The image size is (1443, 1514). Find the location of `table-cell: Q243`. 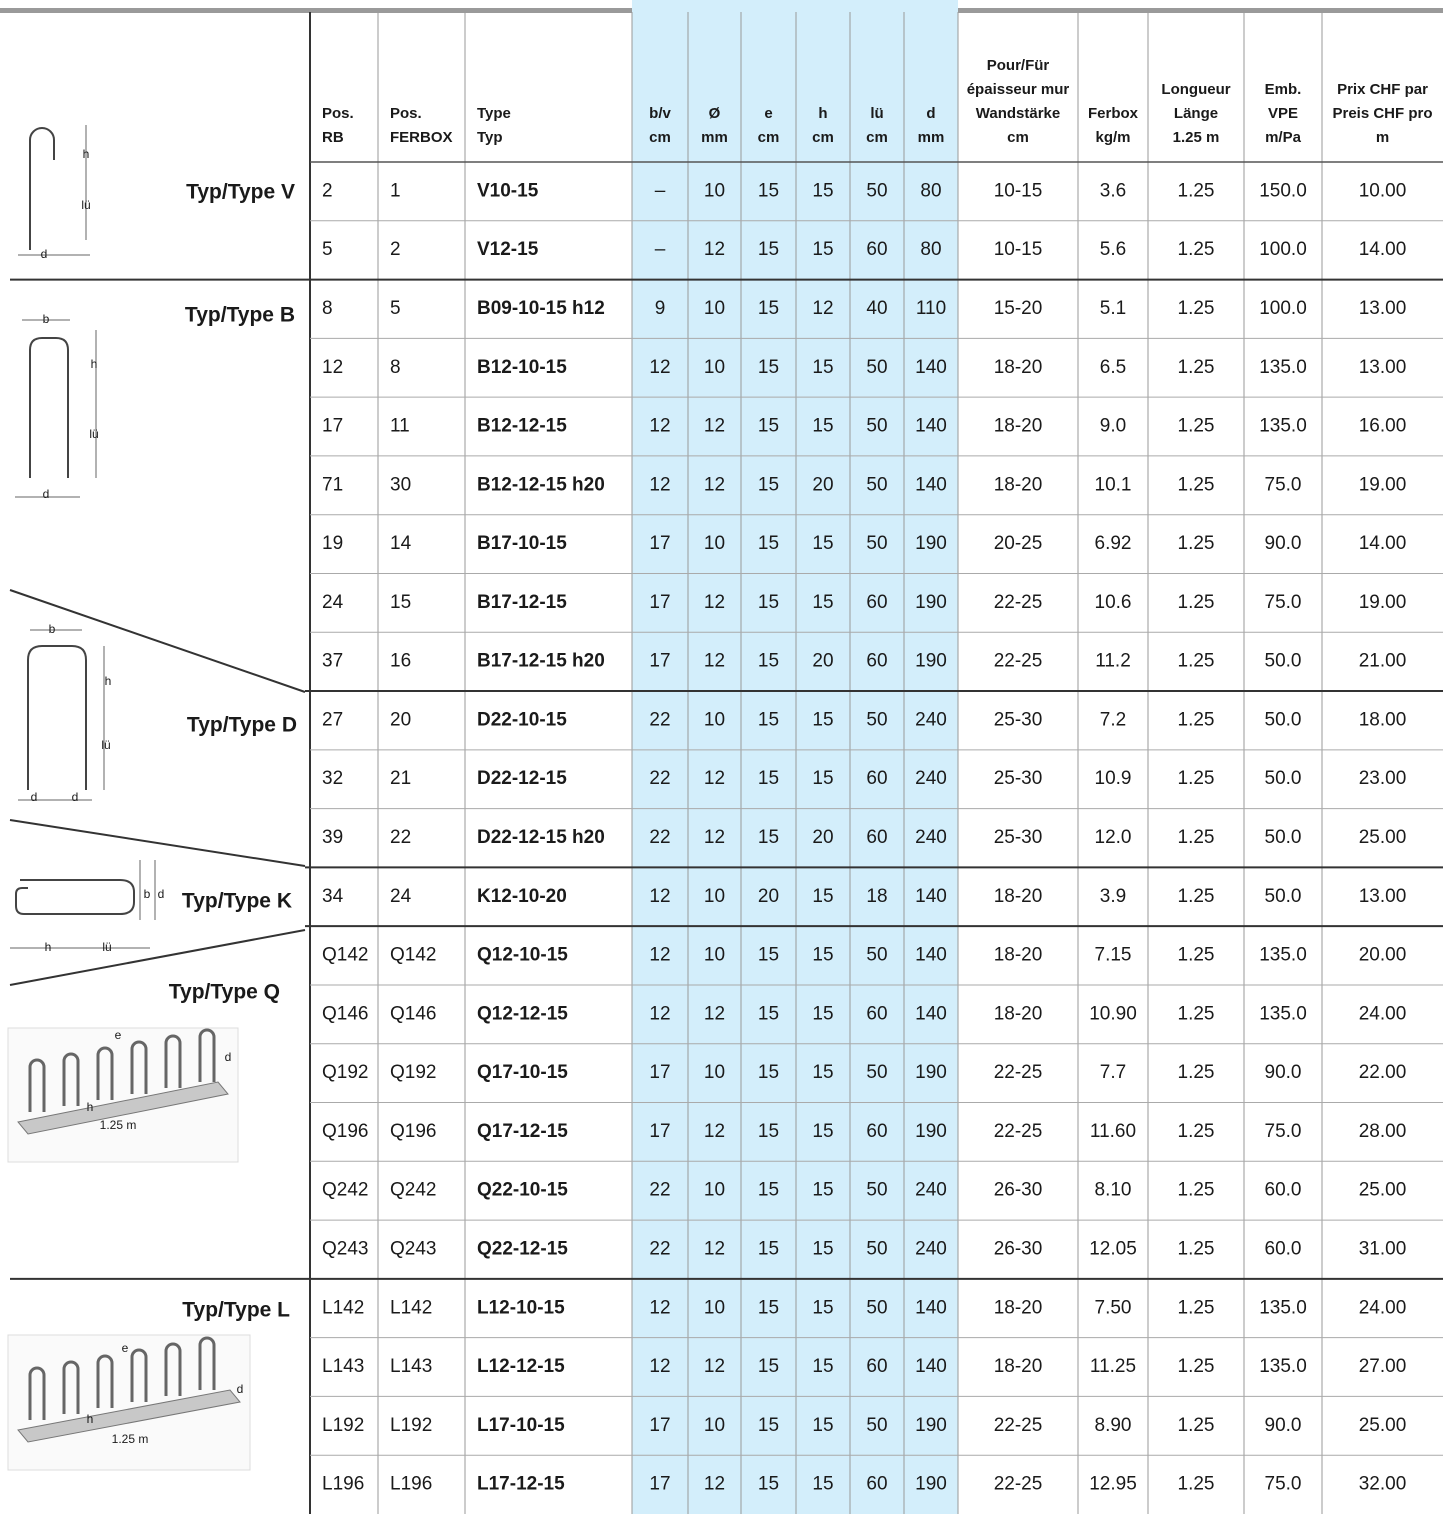

table-cell: Q243 is located at coordinates (345, 1248).